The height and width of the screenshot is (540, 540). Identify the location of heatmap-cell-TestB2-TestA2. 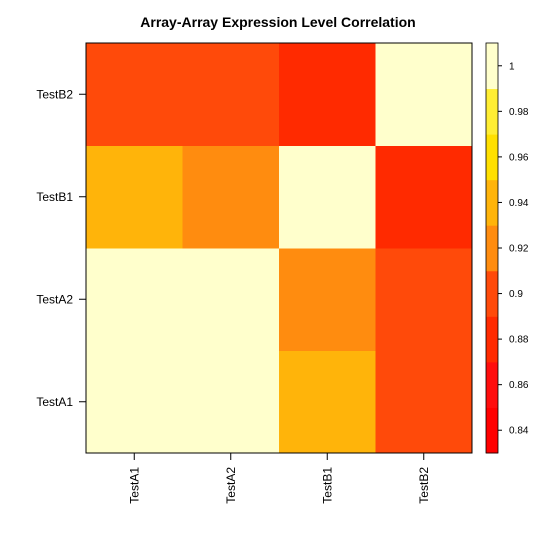
(231, 94).